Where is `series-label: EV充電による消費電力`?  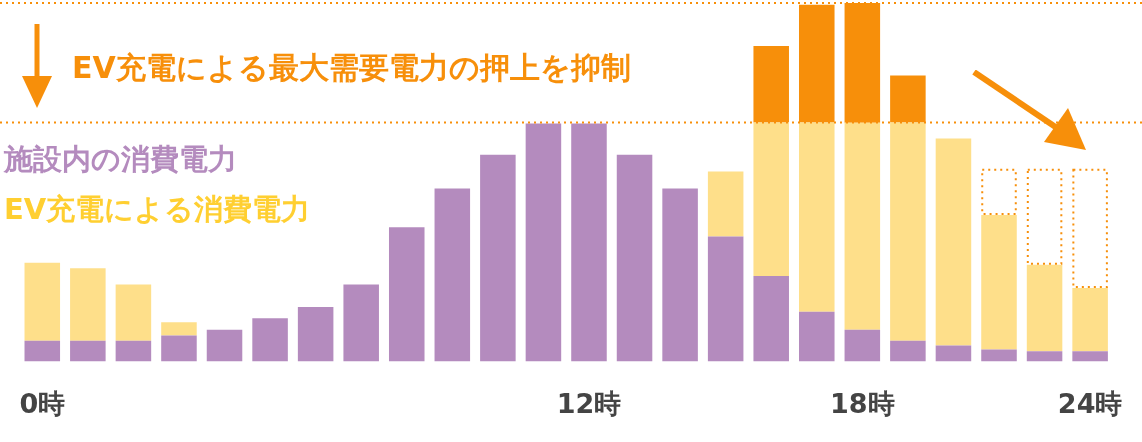
series-label: EV充電による消費電力 is located at coordinates (157, 209).